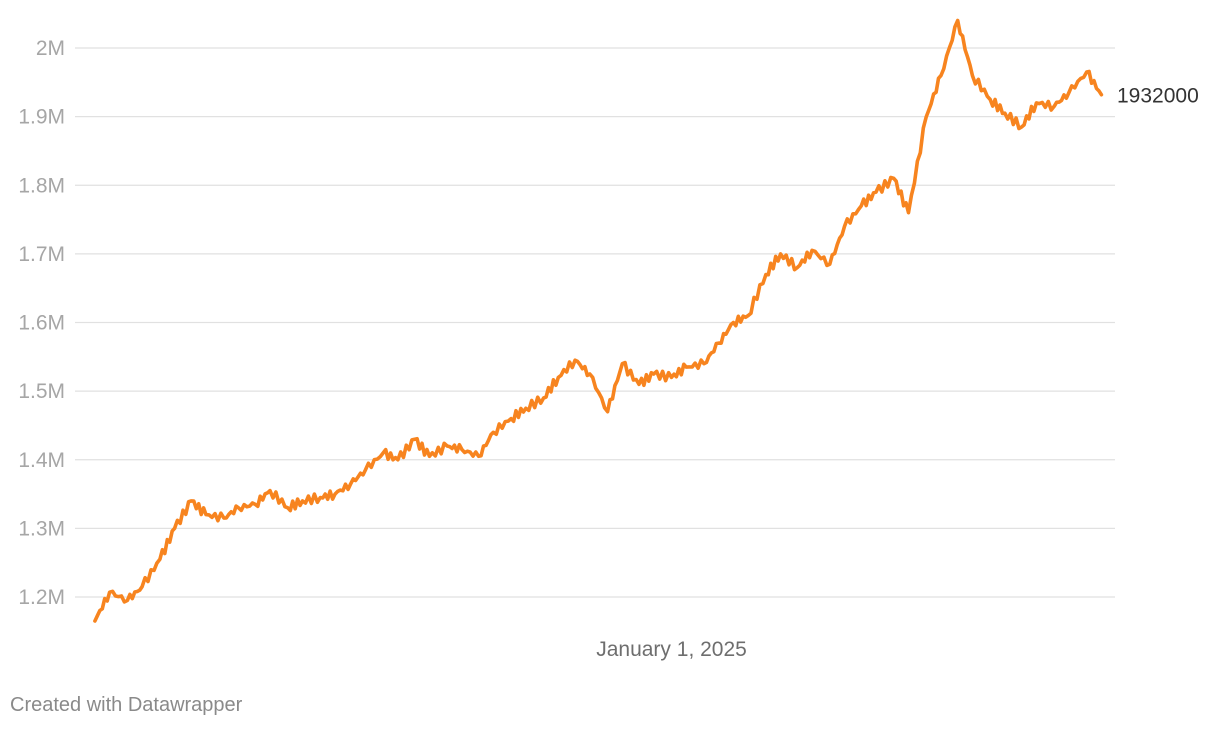 The image size is (1220, 730). I want to click on y-tick-label: 2M, so click(50, 48).